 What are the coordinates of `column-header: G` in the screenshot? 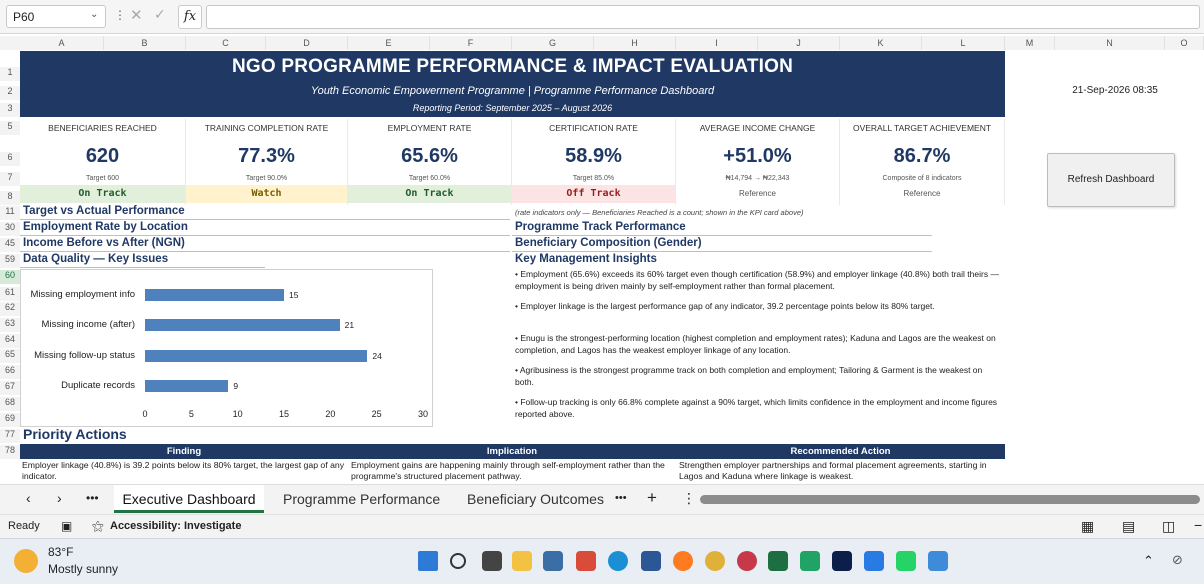 It's located at (553, 43).